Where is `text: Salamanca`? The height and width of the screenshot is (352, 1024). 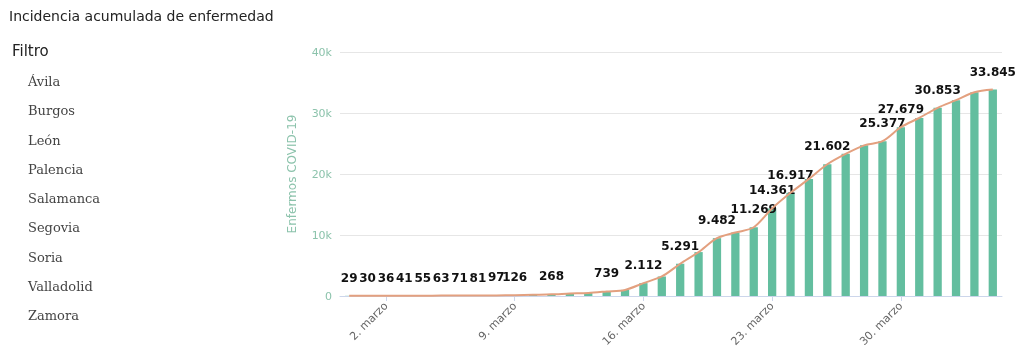
text: Salamanca is located at coordinates (64, 199).